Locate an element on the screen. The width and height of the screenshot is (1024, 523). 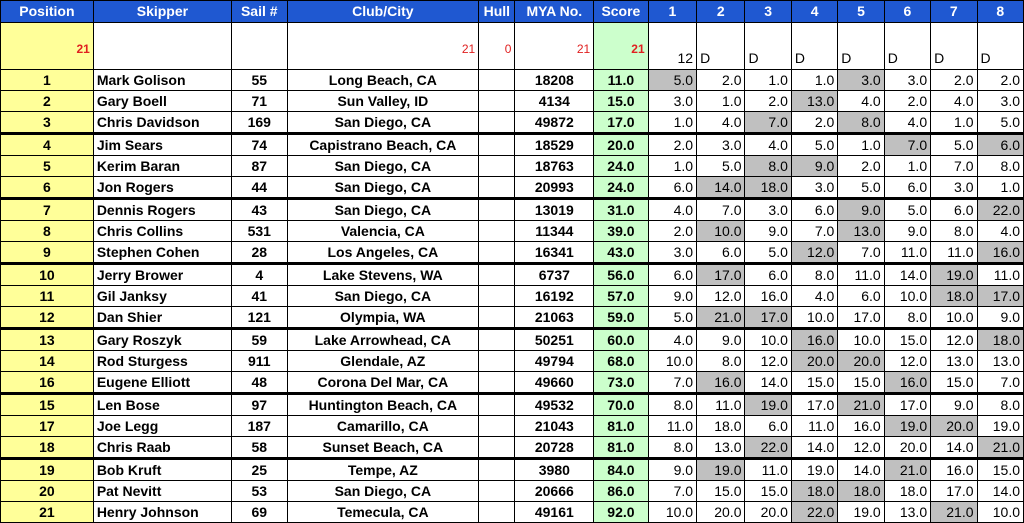
race-7-cell: 9.0 is located at coordinates (954, 404).